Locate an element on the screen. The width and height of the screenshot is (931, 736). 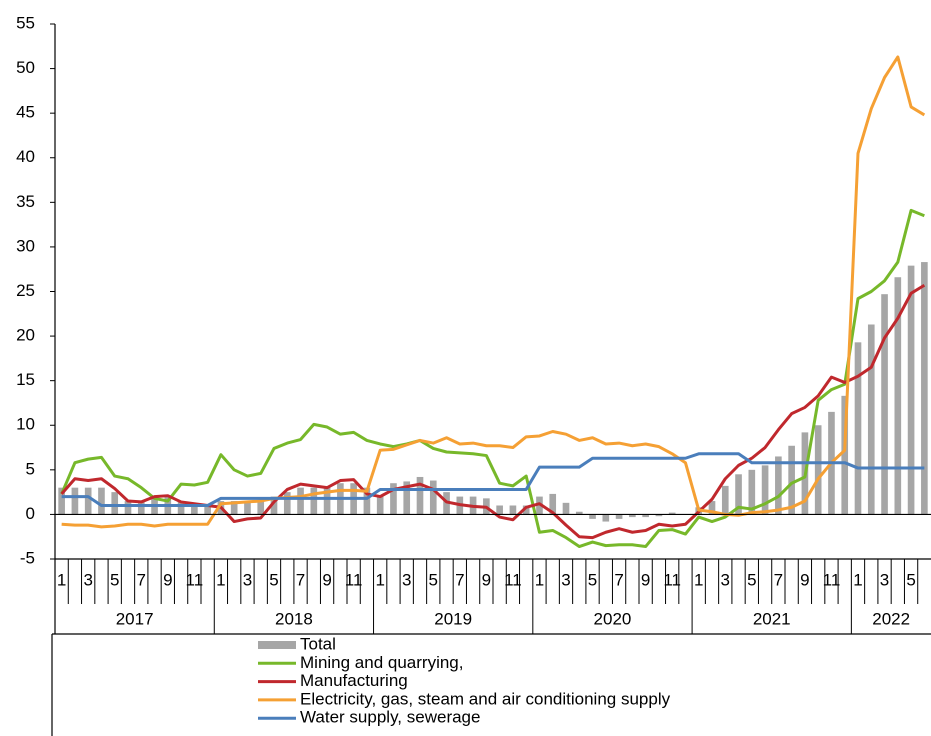
y-tick-label: -5 is located at coordinates (27, 557).